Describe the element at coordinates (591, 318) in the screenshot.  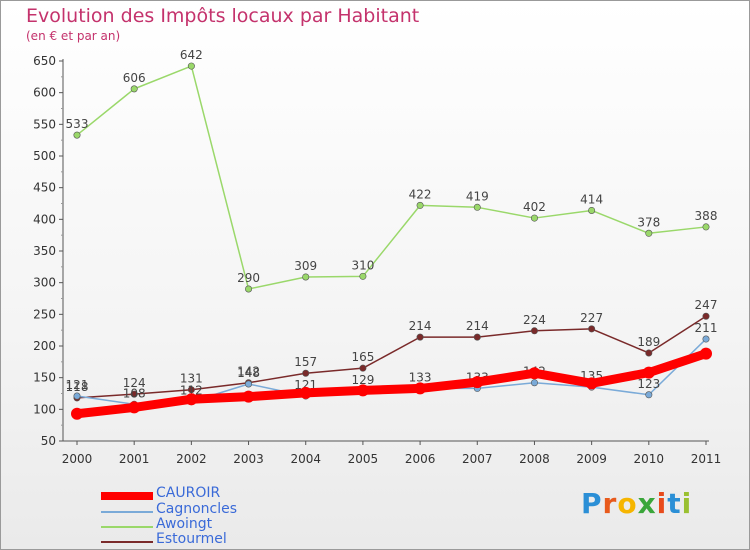
I see `data-label-estourmel: 227` at that location.